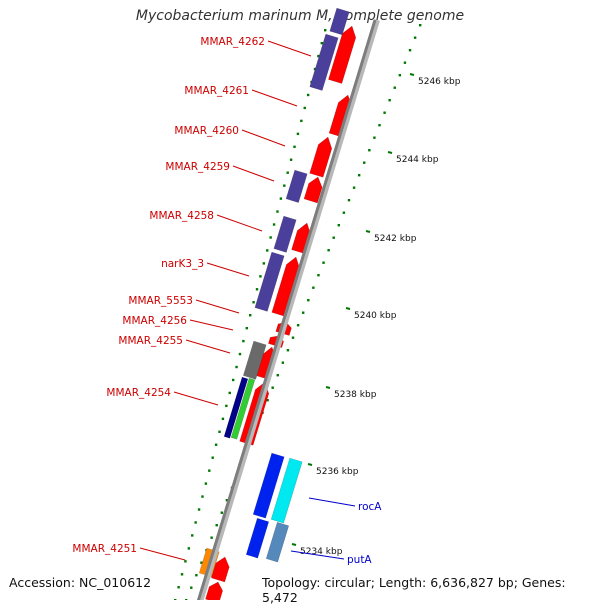 The image size is (600, 605). I want to click on gene-label-MMAR_4256: MMAR_4256, so click(154, 321).